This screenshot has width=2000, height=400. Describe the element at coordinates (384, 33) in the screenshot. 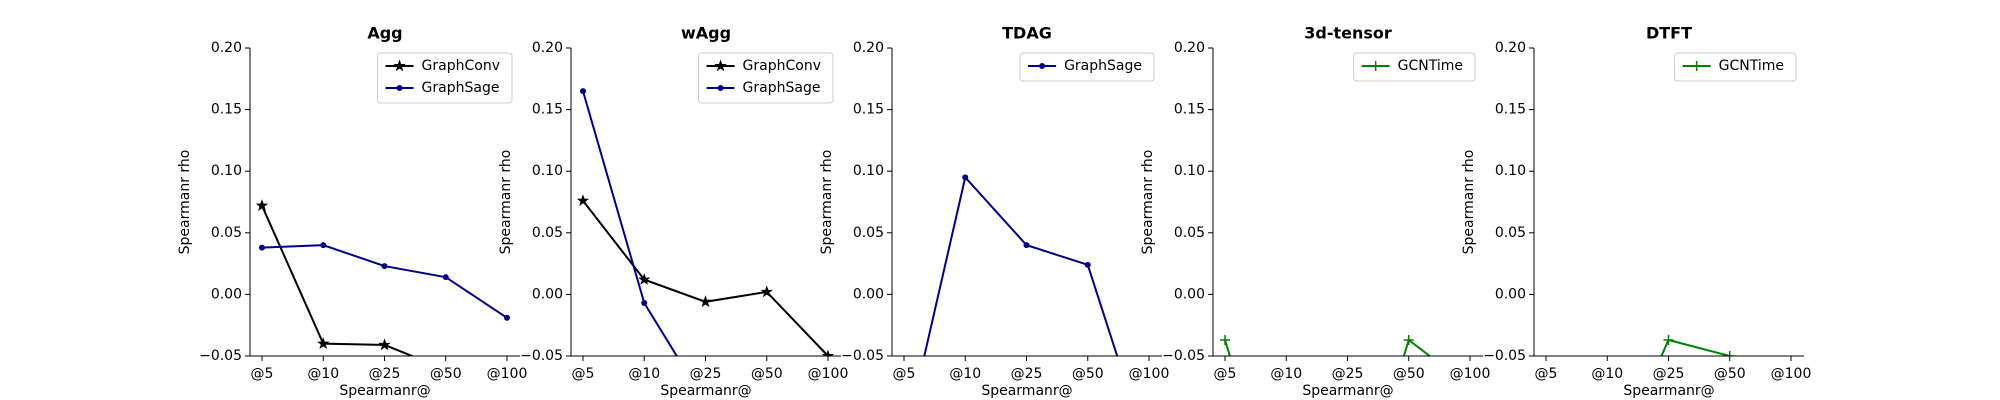

I see `subplot-title: Agg` at that location.